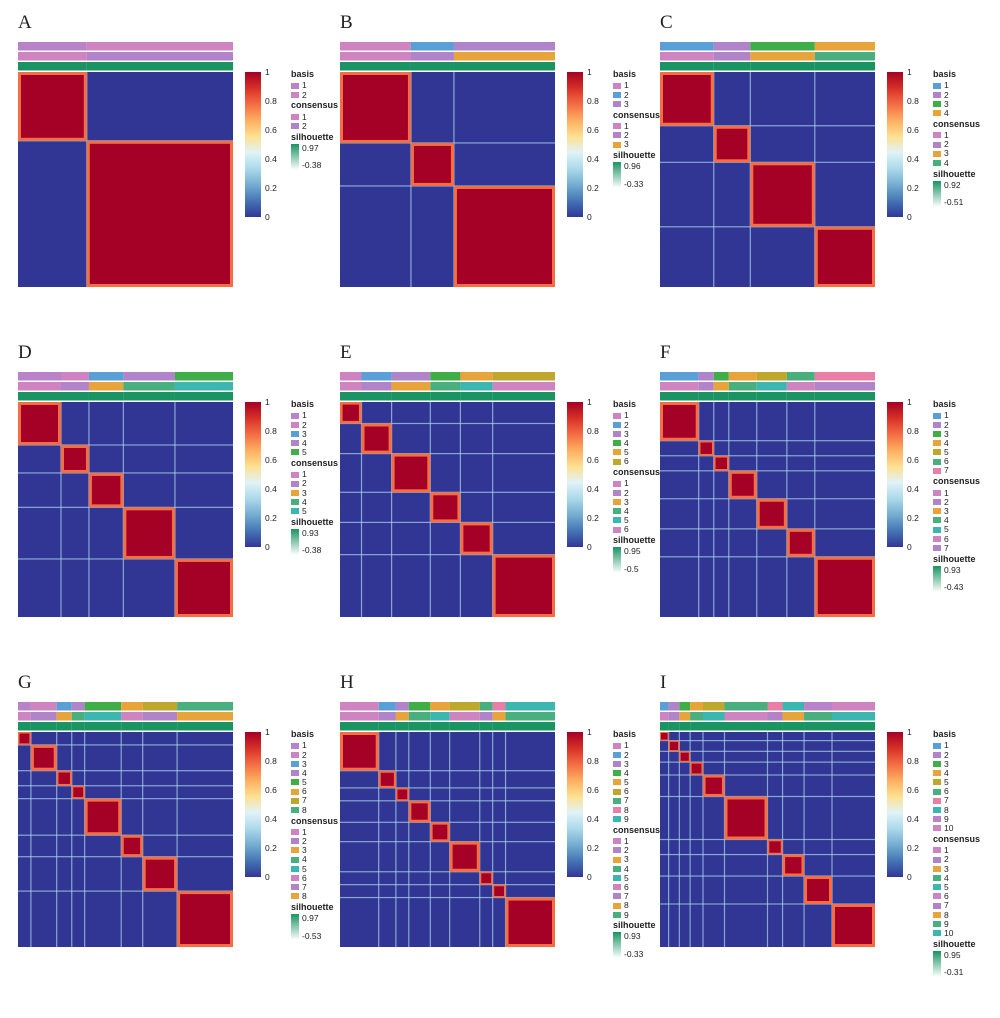 This screenshot has height=1018, width=1000. What do you see at coordinates (314, 424) in the screenshot?
I see `basis-legend-item: 2` at bounding box center [314, 424].